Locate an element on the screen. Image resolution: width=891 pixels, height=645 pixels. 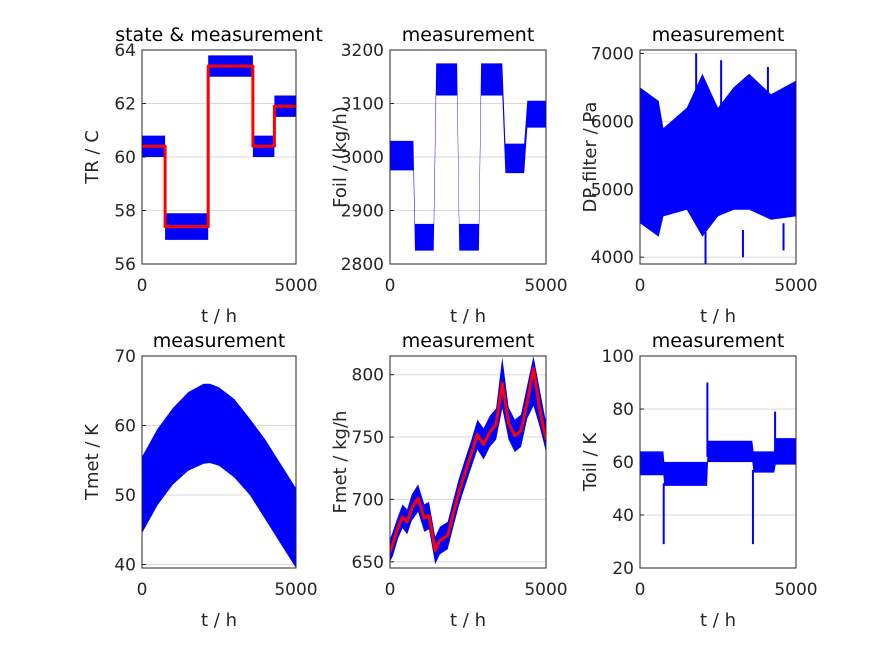
y-tick-label: 2900 is located at coordinates (362, 212).